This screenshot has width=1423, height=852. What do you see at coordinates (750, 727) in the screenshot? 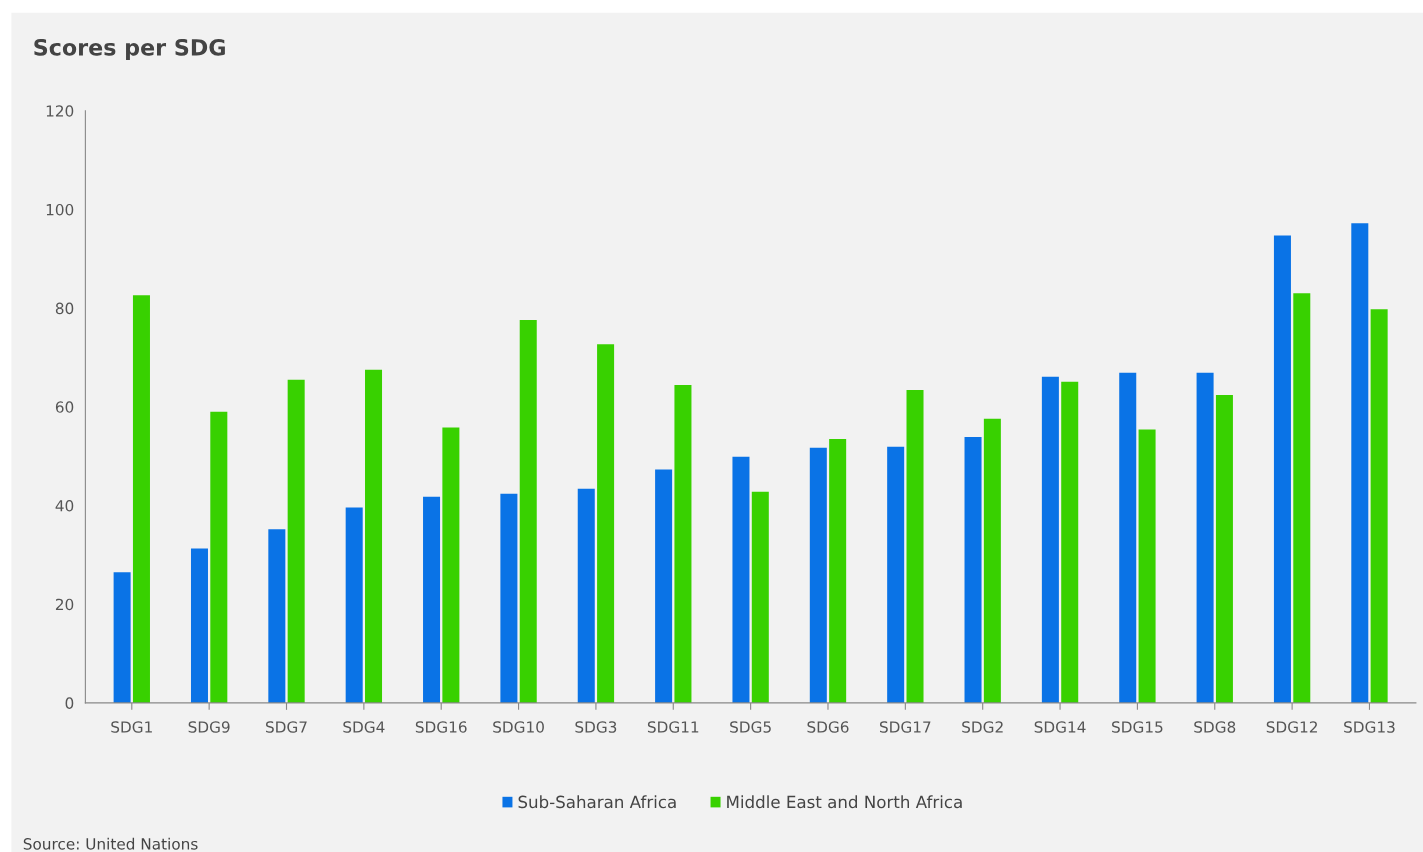
I see `x-tick-label: SDG5` at bounding box center [750, 727].